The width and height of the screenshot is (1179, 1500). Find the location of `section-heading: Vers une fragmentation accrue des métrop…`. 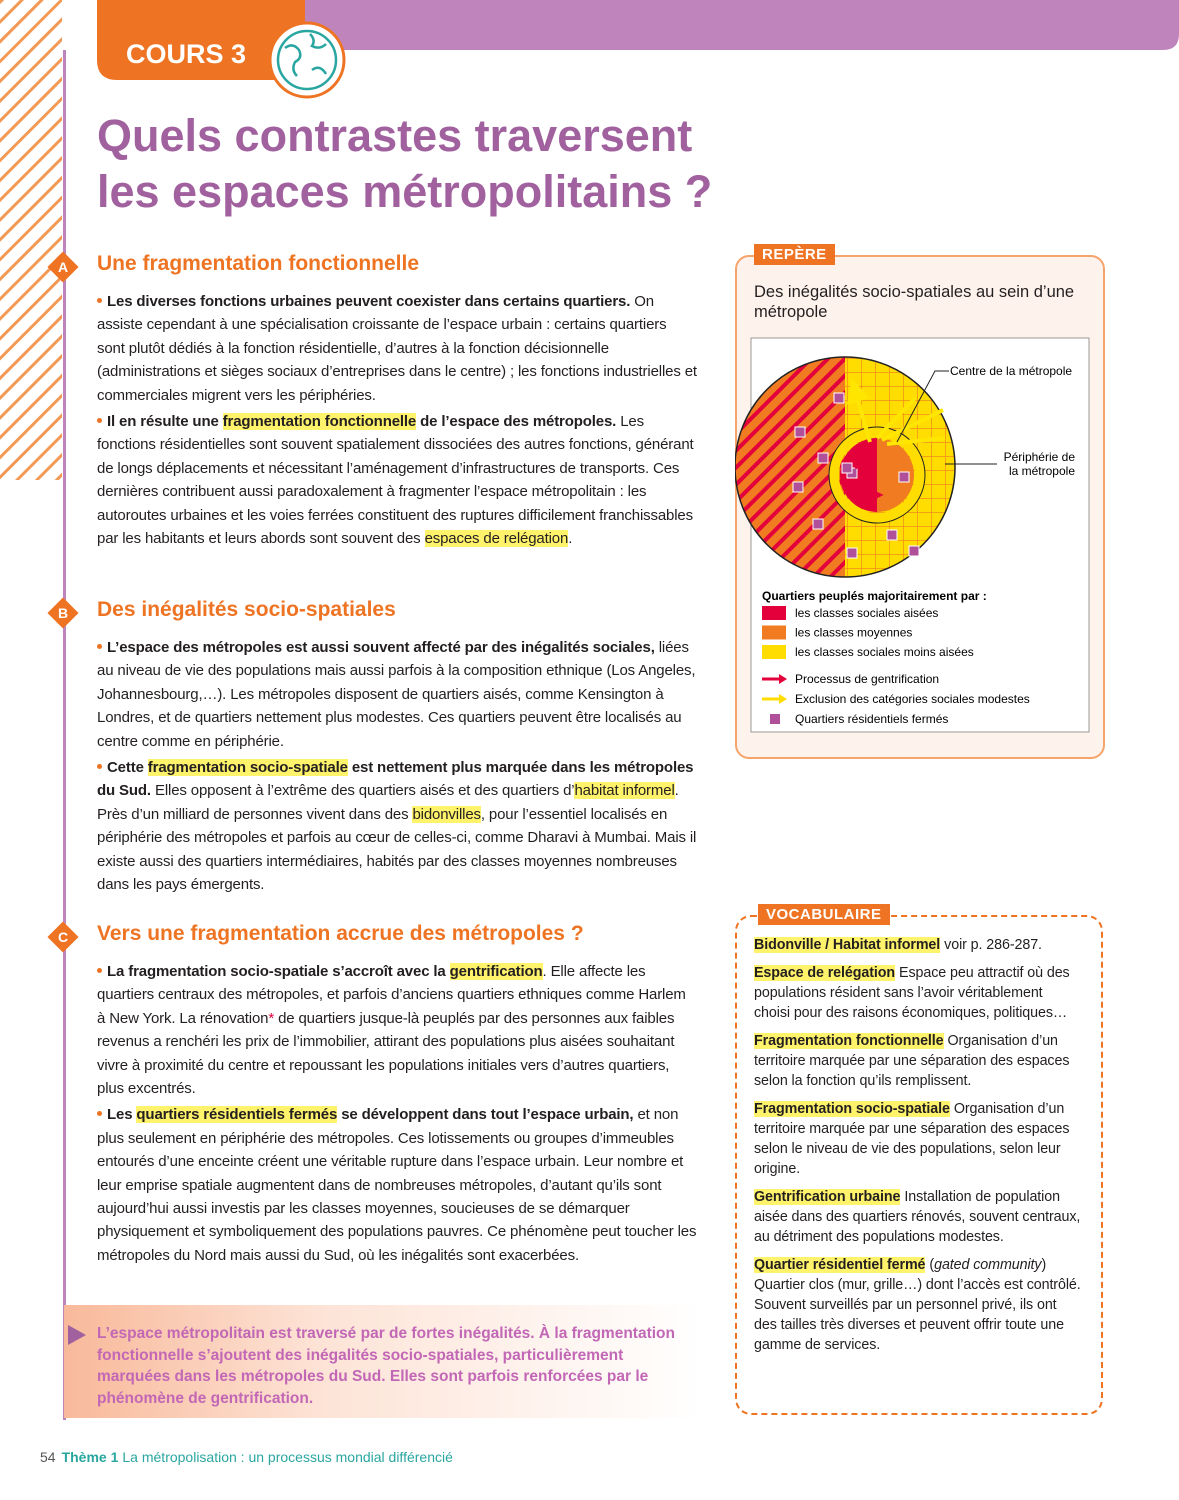

section-heading: Vers une fragmentation accrue des métrop… is located at coordinates (340, 933).